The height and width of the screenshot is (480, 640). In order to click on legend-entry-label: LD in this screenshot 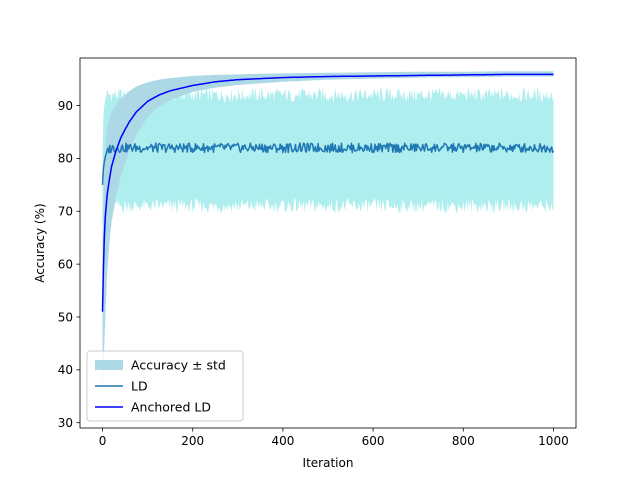, I will do `click(139, 386)`.